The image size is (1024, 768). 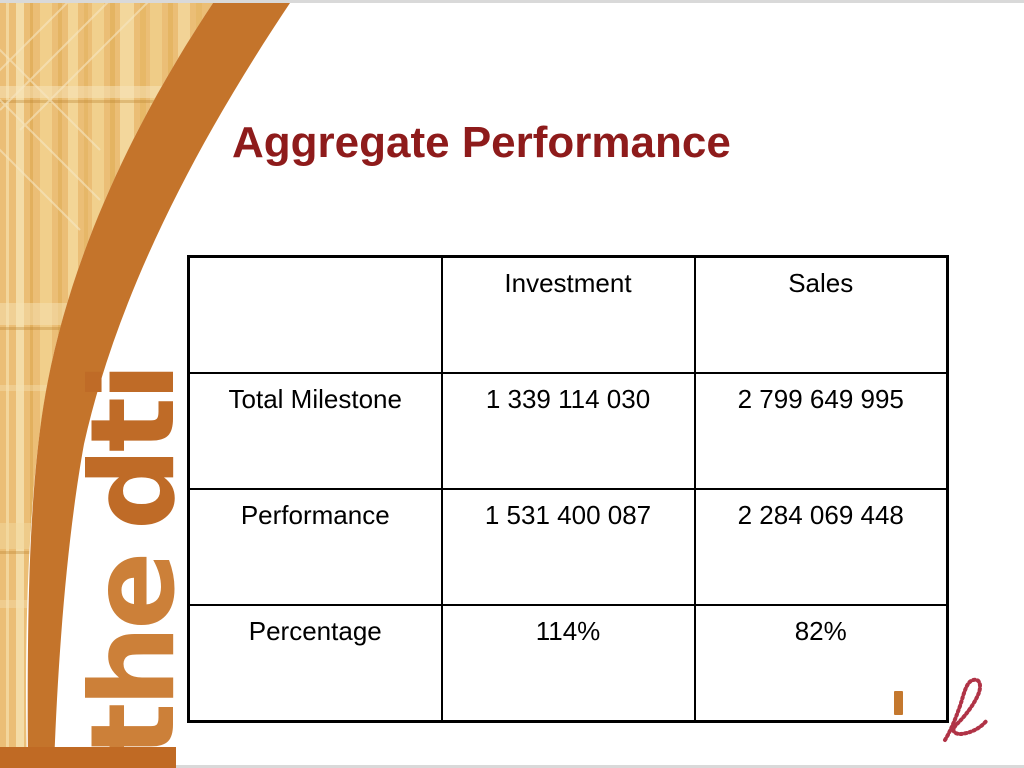 What do you see at coordinates (88, 757) in the screenshot?
I see `bottom-left-orange-bar` at bounding box center [88, 757].